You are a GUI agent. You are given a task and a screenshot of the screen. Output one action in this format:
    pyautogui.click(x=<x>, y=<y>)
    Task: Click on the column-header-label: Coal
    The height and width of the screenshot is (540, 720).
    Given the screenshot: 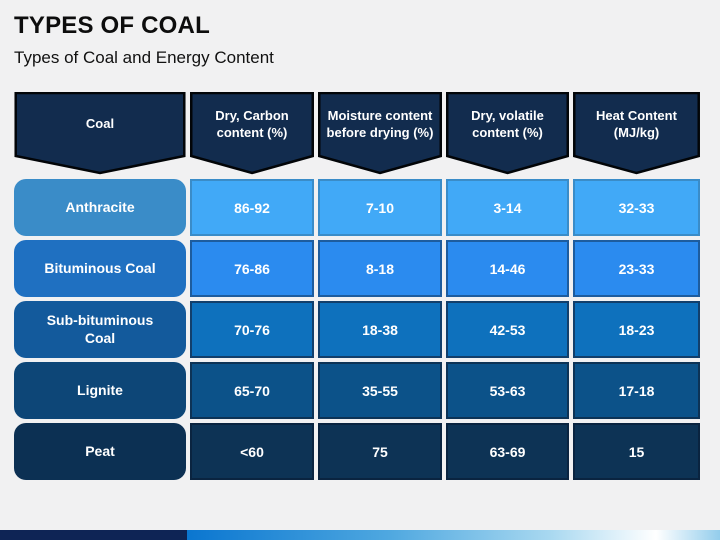 What is the action you would take?
    pyautogui.click(x=100, y=124)
    